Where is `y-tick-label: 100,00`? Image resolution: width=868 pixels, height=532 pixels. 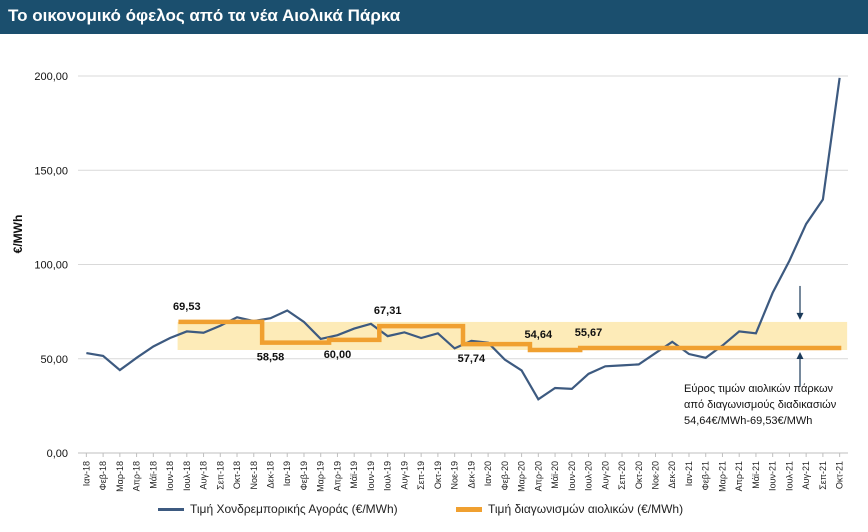
y-tick-label: 100,00 is located at coordinates (51, 266).